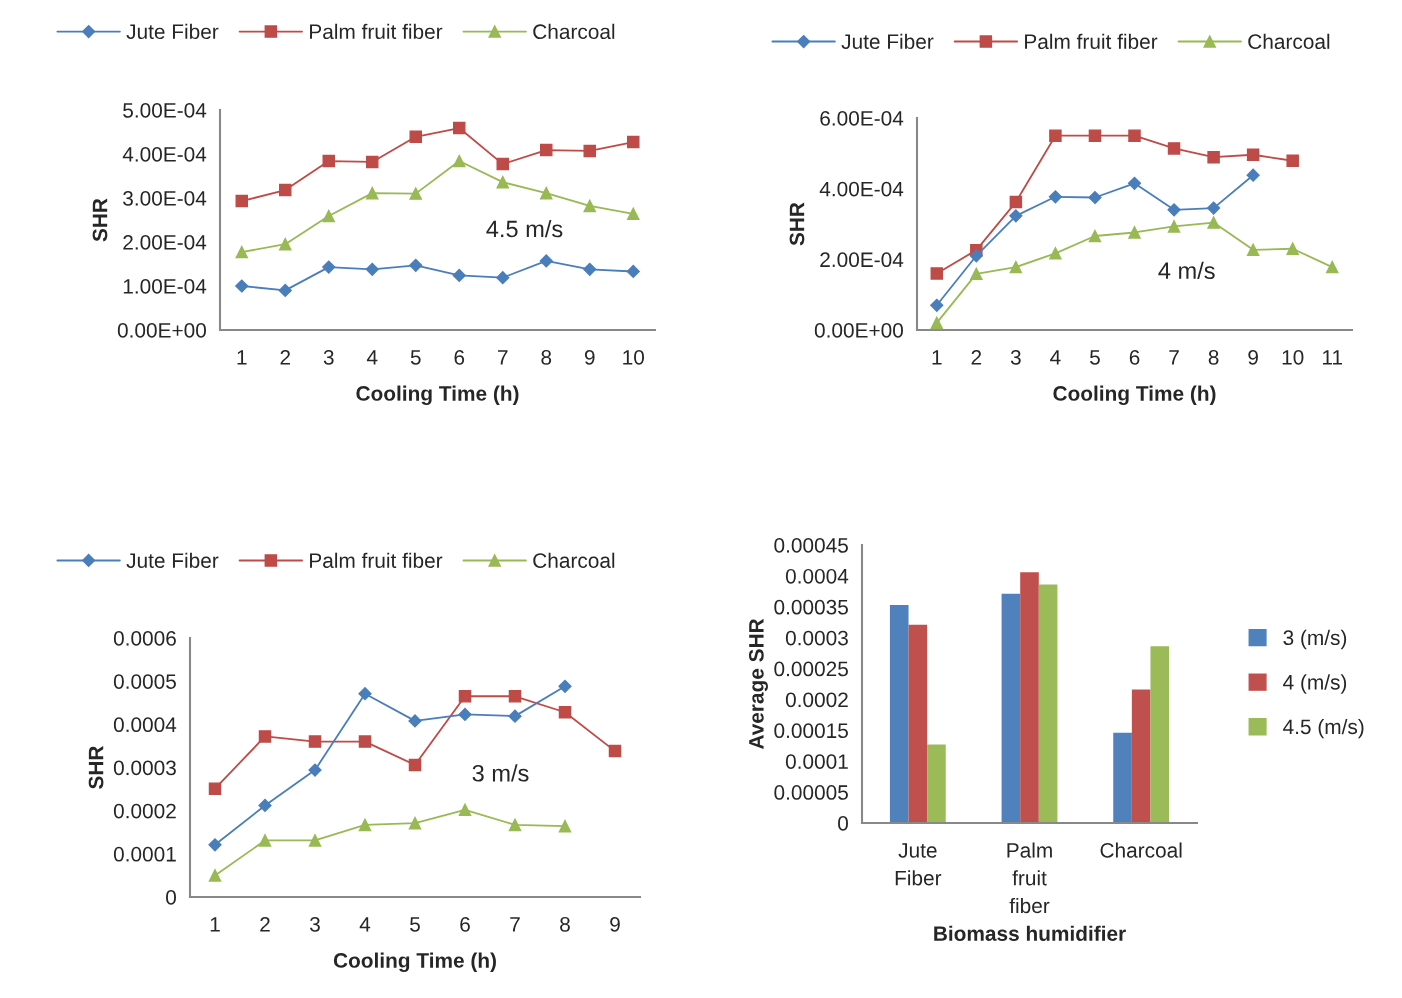 The height and width of the screenshot is (998, 1402). What do you see at coordinates (242, 357) in the screenshot?
I see `x-tick-label: 1` at bounding box center [242, 357].